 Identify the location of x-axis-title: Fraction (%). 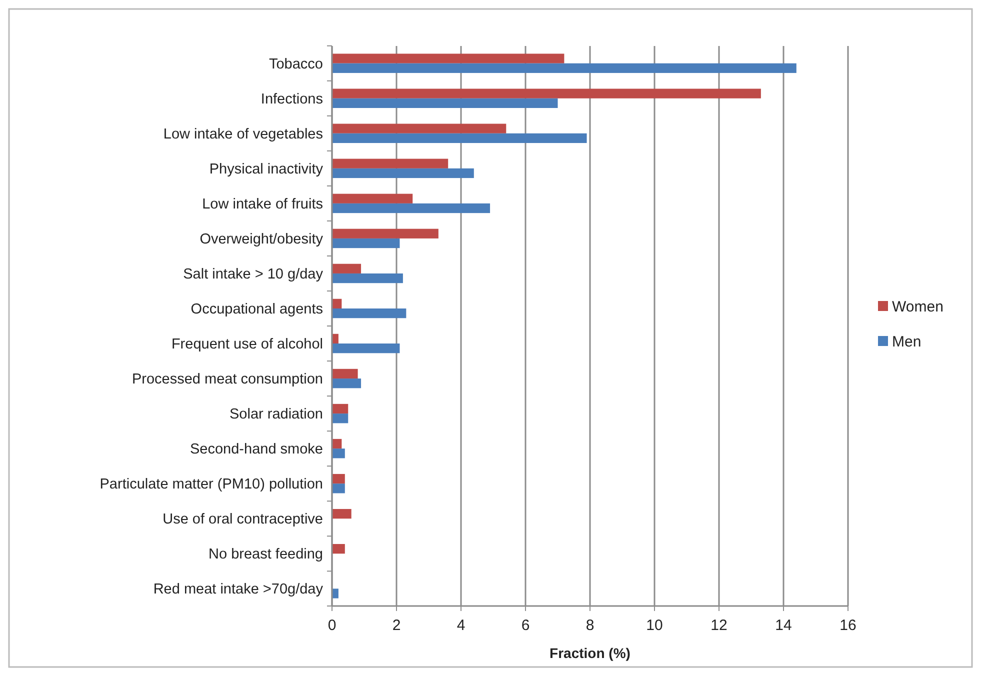
(590, 653).